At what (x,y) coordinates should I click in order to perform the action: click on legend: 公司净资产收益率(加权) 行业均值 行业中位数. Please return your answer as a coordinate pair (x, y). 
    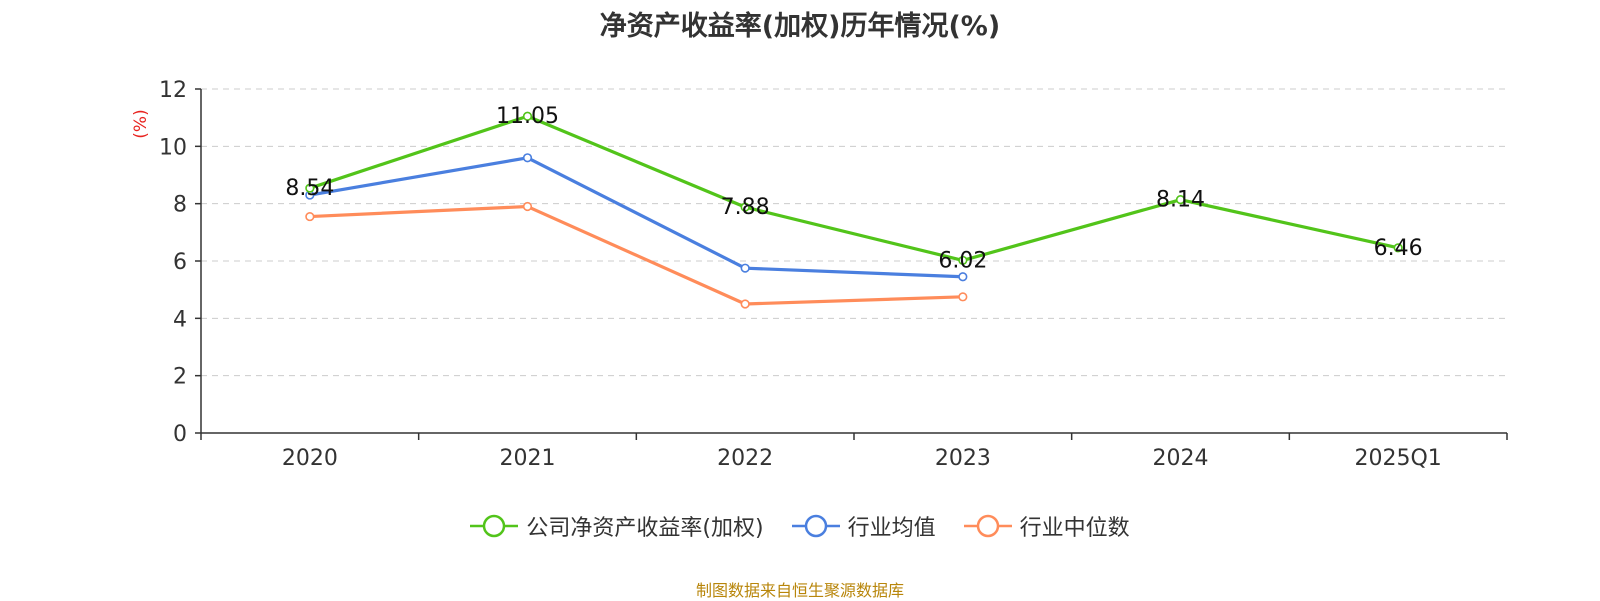
    Looking at the image, I should click on (800, 526).